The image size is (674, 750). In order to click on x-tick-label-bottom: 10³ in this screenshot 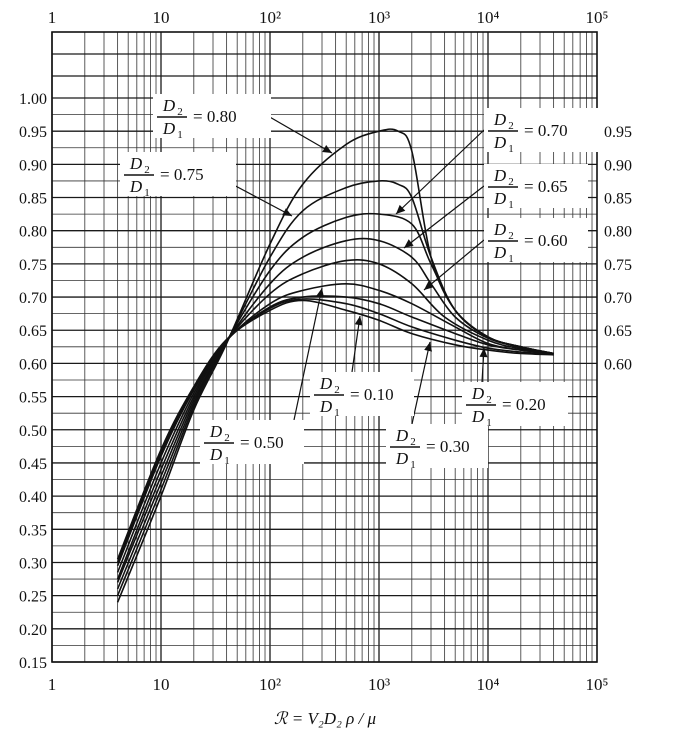, I will do `click(379, 684)`.